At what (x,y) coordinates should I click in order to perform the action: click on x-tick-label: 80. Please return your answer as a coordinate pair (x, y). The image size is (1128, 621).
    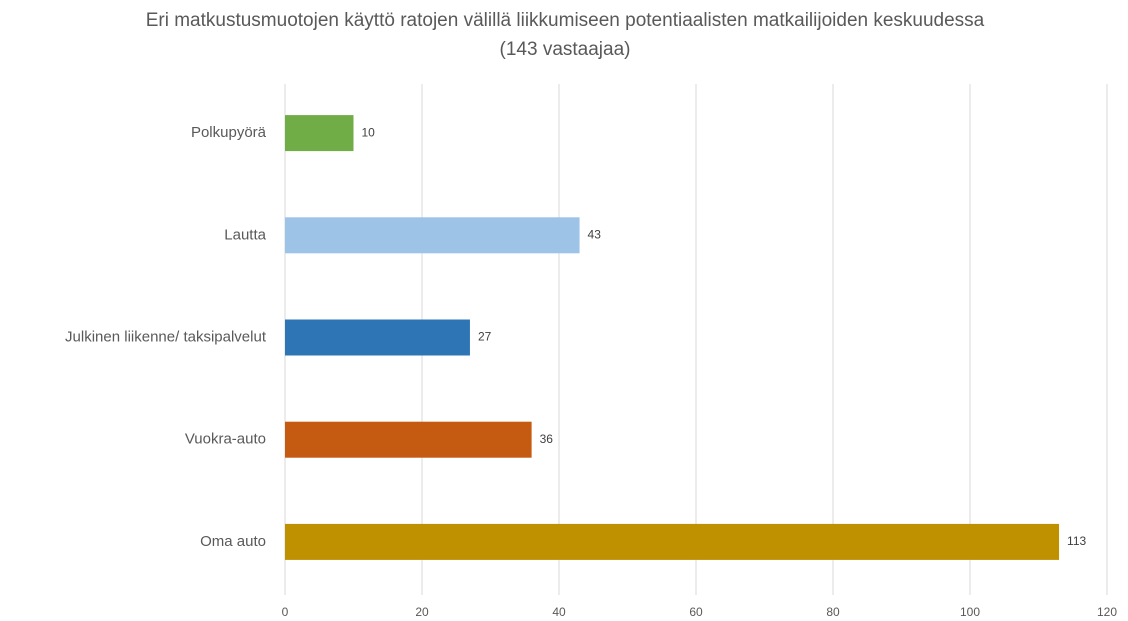
    Looking at the image, I should click on (833, 612).